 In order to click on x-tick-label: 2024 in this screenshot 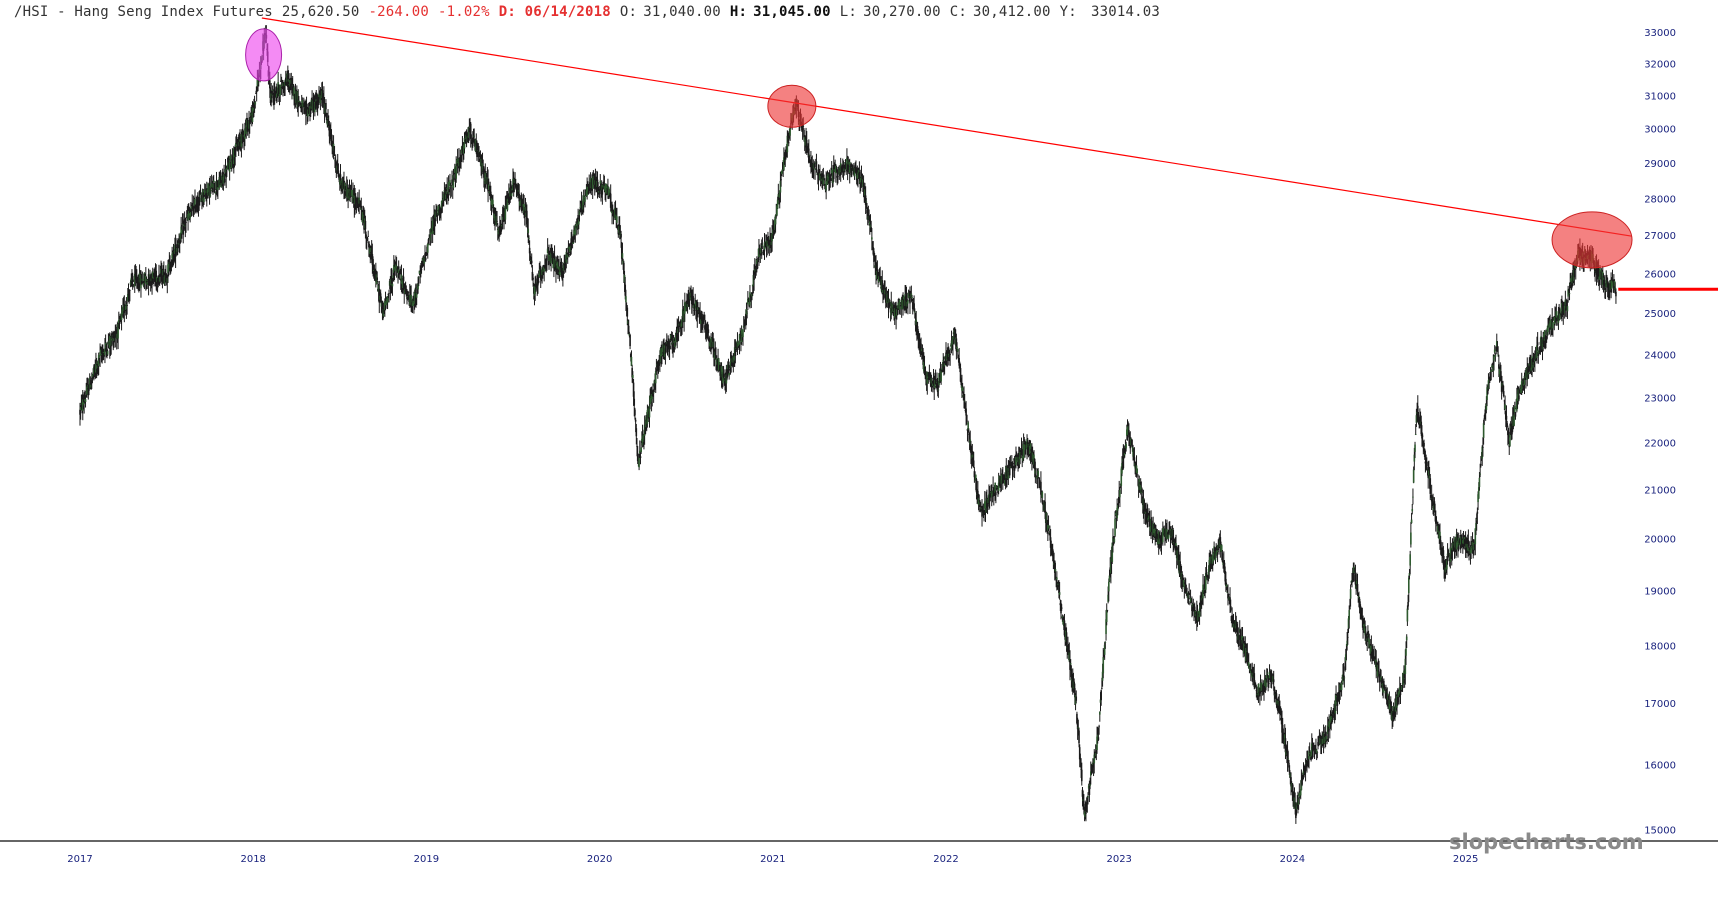, I will do `click(1292, 859)`.